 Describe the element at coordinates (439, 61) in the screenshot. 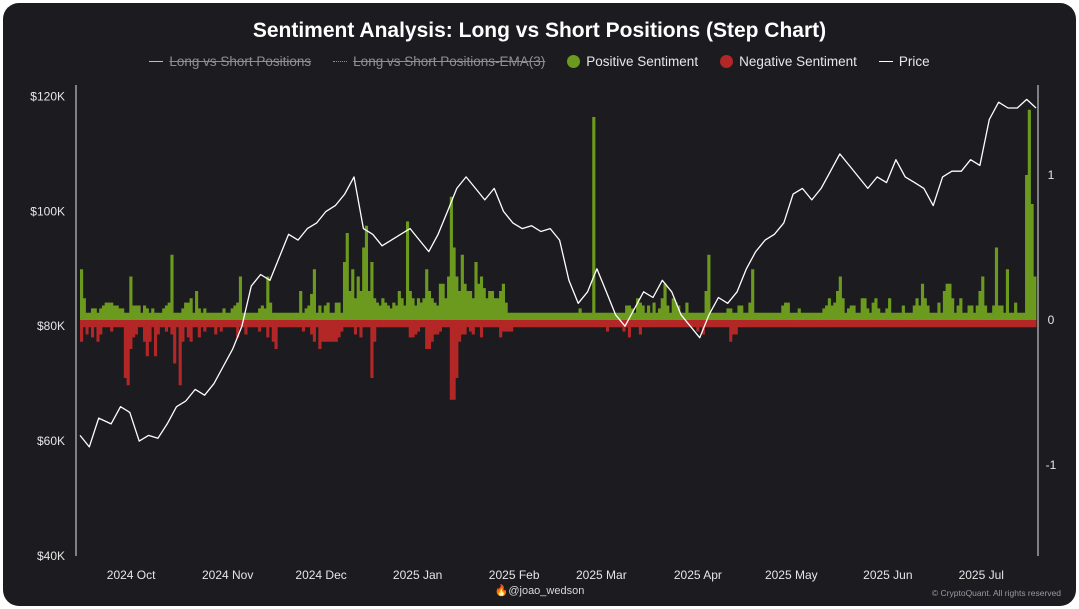

I see `legend-item-long-vs-short-ema: Long vs Short Positions-EMA(3)` at that location.